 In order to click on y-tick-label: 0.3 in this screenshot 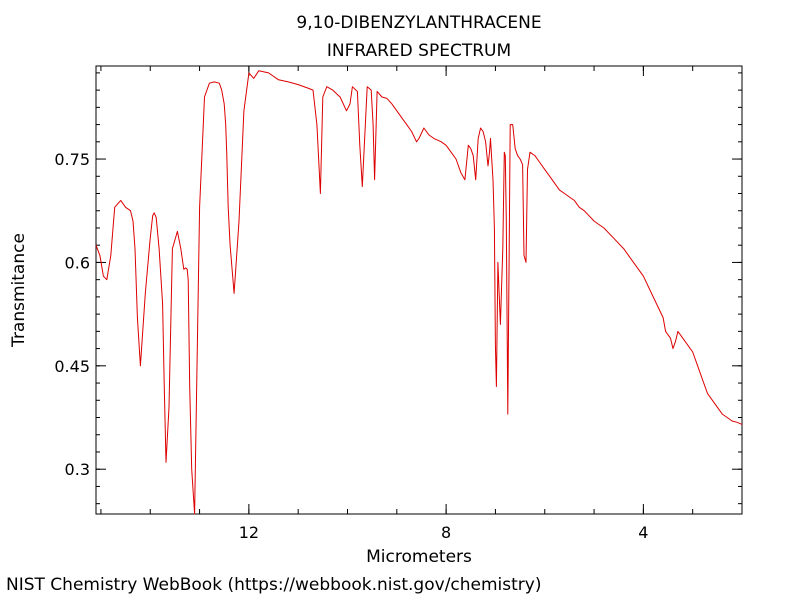, I will do `click(77, 469)`.